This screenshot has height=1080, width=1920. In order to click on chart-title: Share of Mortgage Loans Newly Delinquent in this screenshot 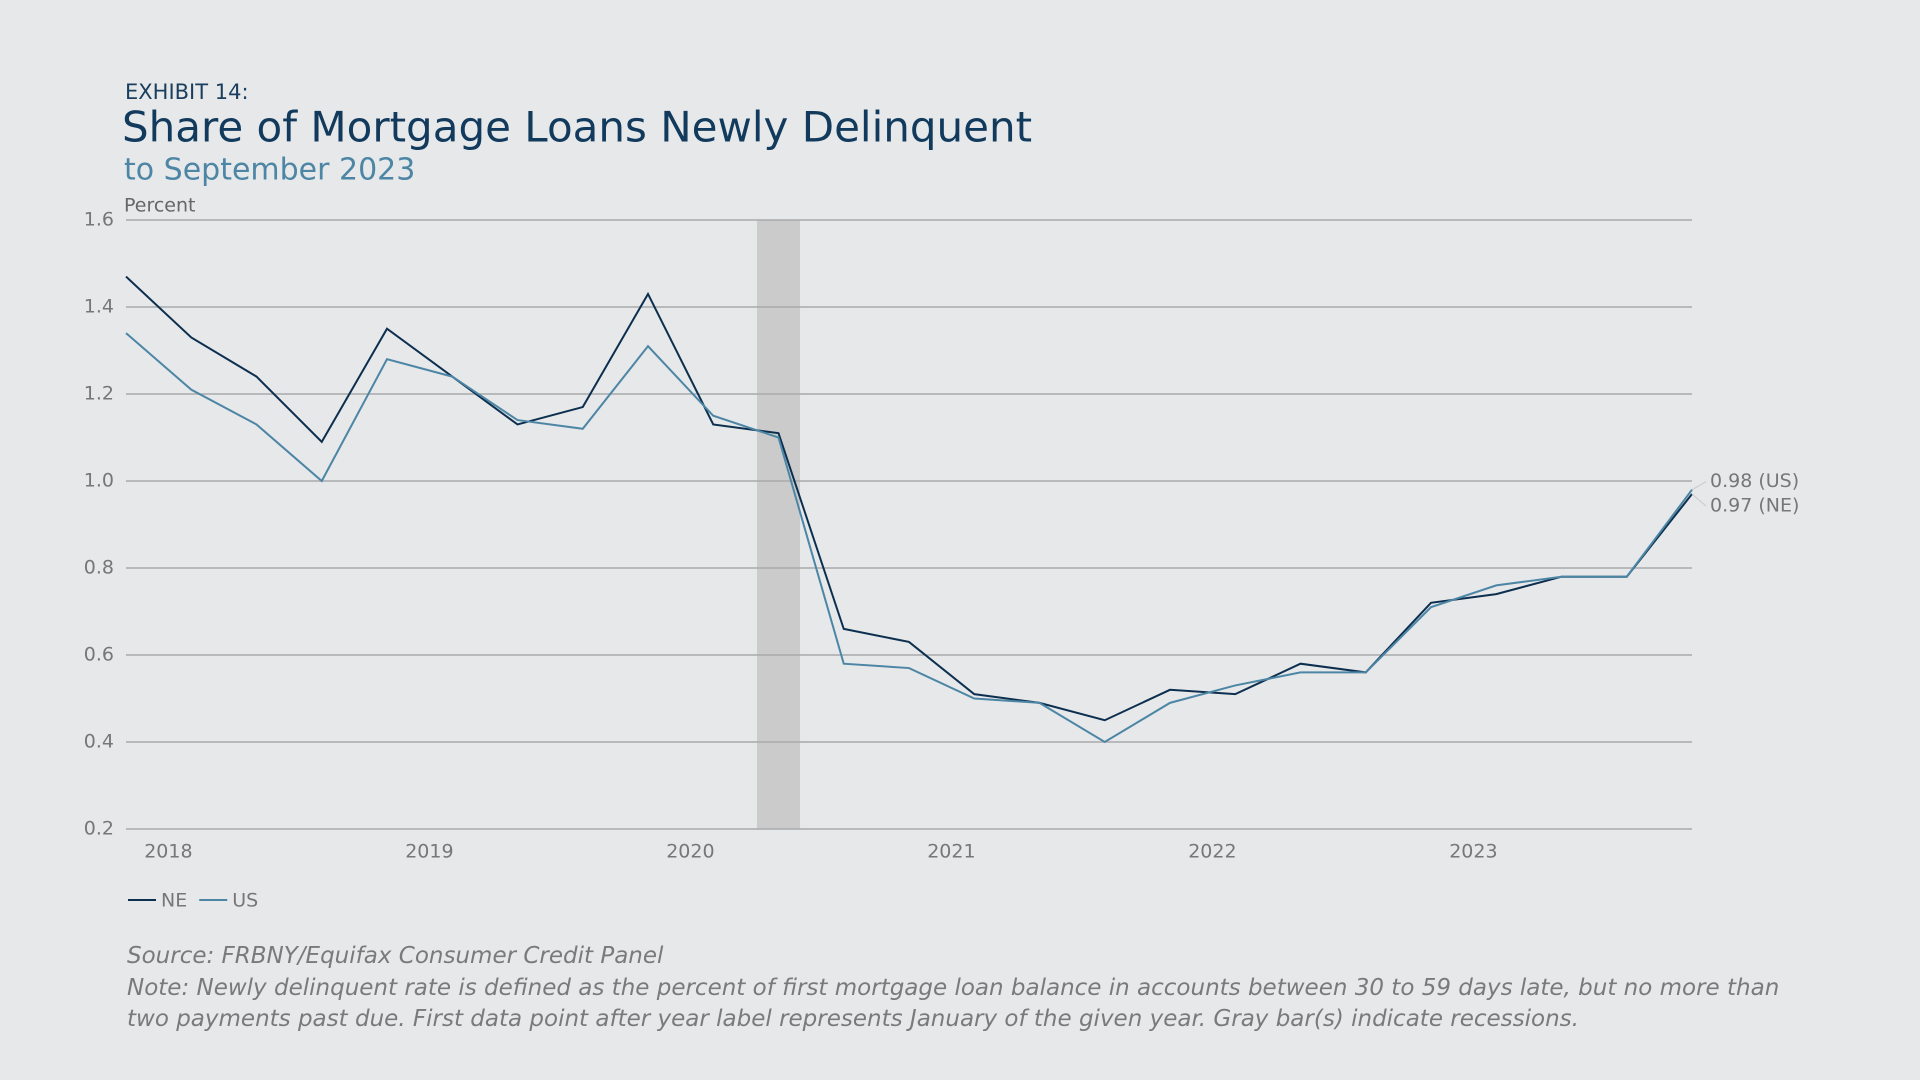, I will do `click(577, 127)`.